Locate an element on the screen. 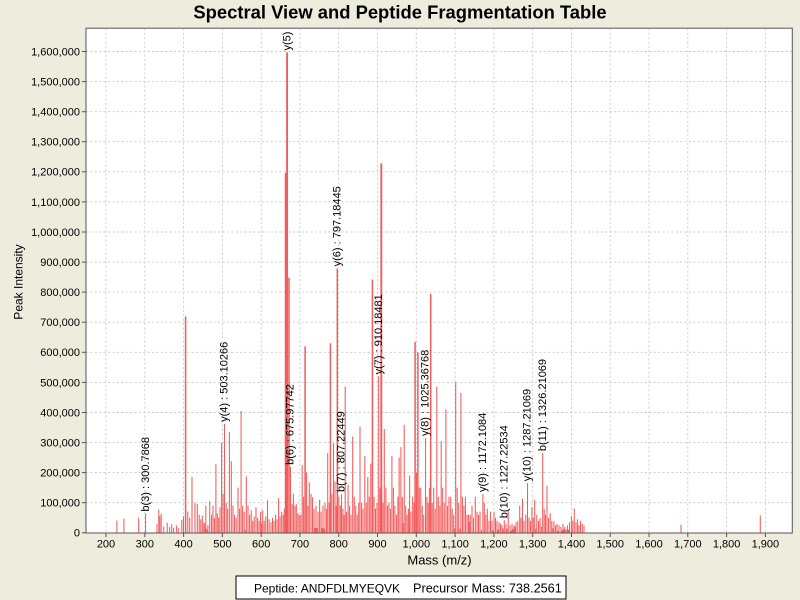  svg-text: y(6) : 797.18445 is located at coordinates (338, 226).